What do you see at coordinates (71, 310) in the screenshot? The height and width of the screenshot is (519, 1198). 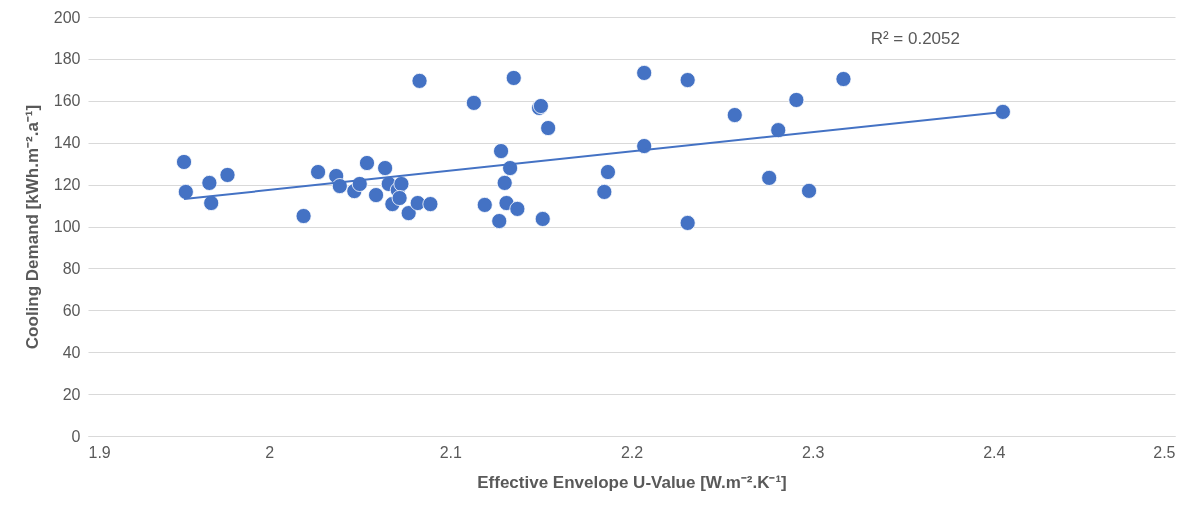 I see `y-tick-label: 60` at bounding box center [71, 310].